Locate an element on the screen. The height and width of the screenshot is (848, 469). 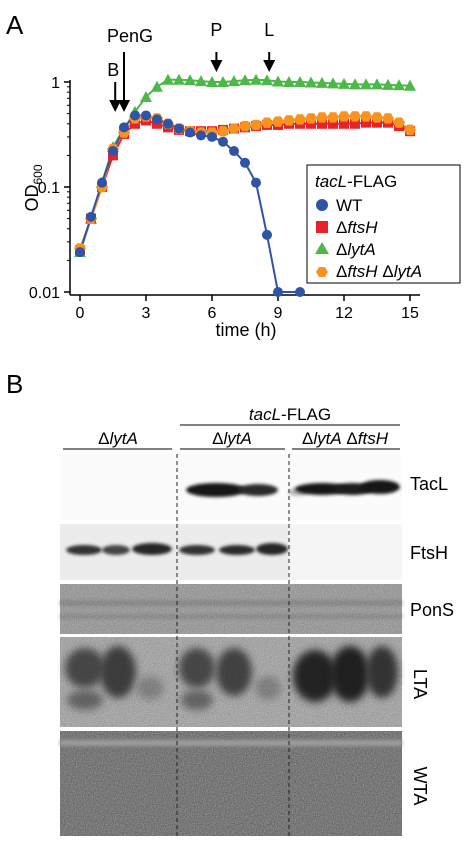
y-tick-label: 1 is located at coordinates (55, 83).